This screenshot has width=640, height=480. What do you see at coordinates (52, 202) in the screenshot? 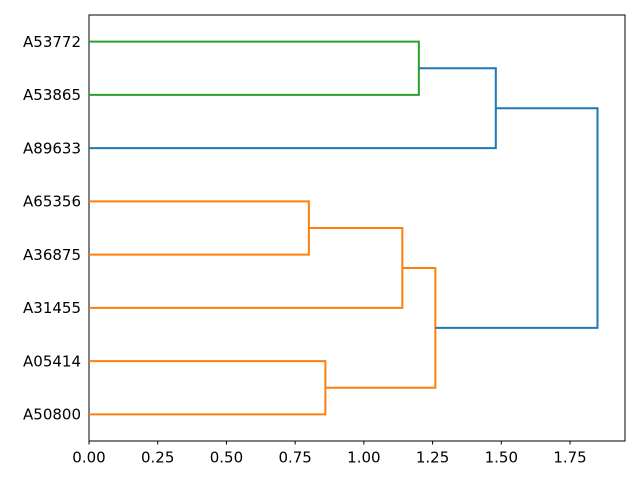
I see `leaf-label: A65356` at bounding box center [52, 202].